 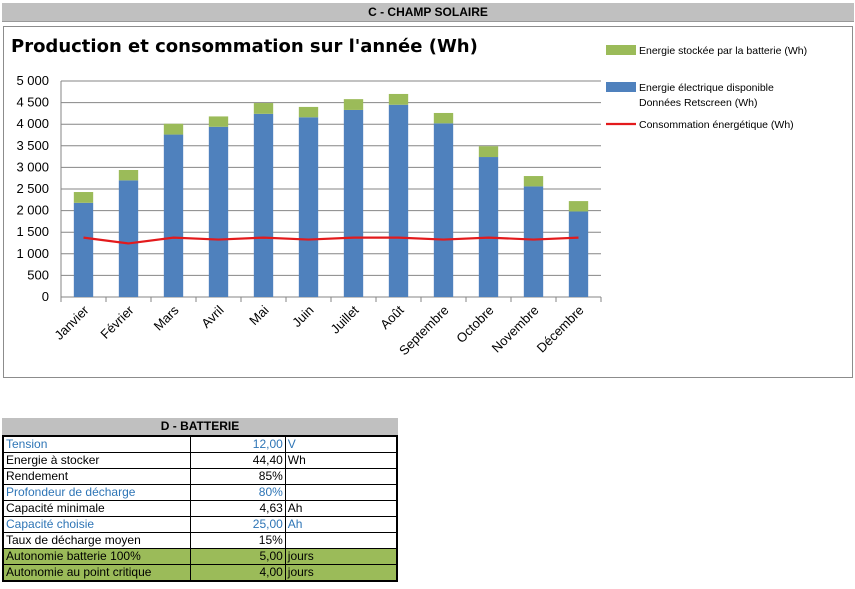 What do you see at coordinates (97, 508) in the screenshot?
I see `battery-label: Capacité minimale` at bounding box center [97, 508].